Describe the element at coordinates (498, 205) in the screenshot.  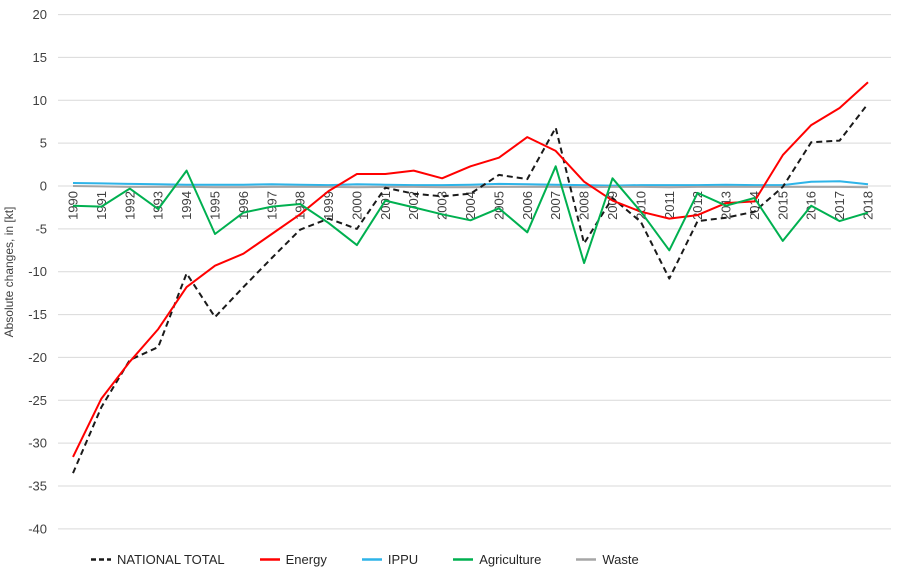
I see `x-tick-label: 2005` at that location.